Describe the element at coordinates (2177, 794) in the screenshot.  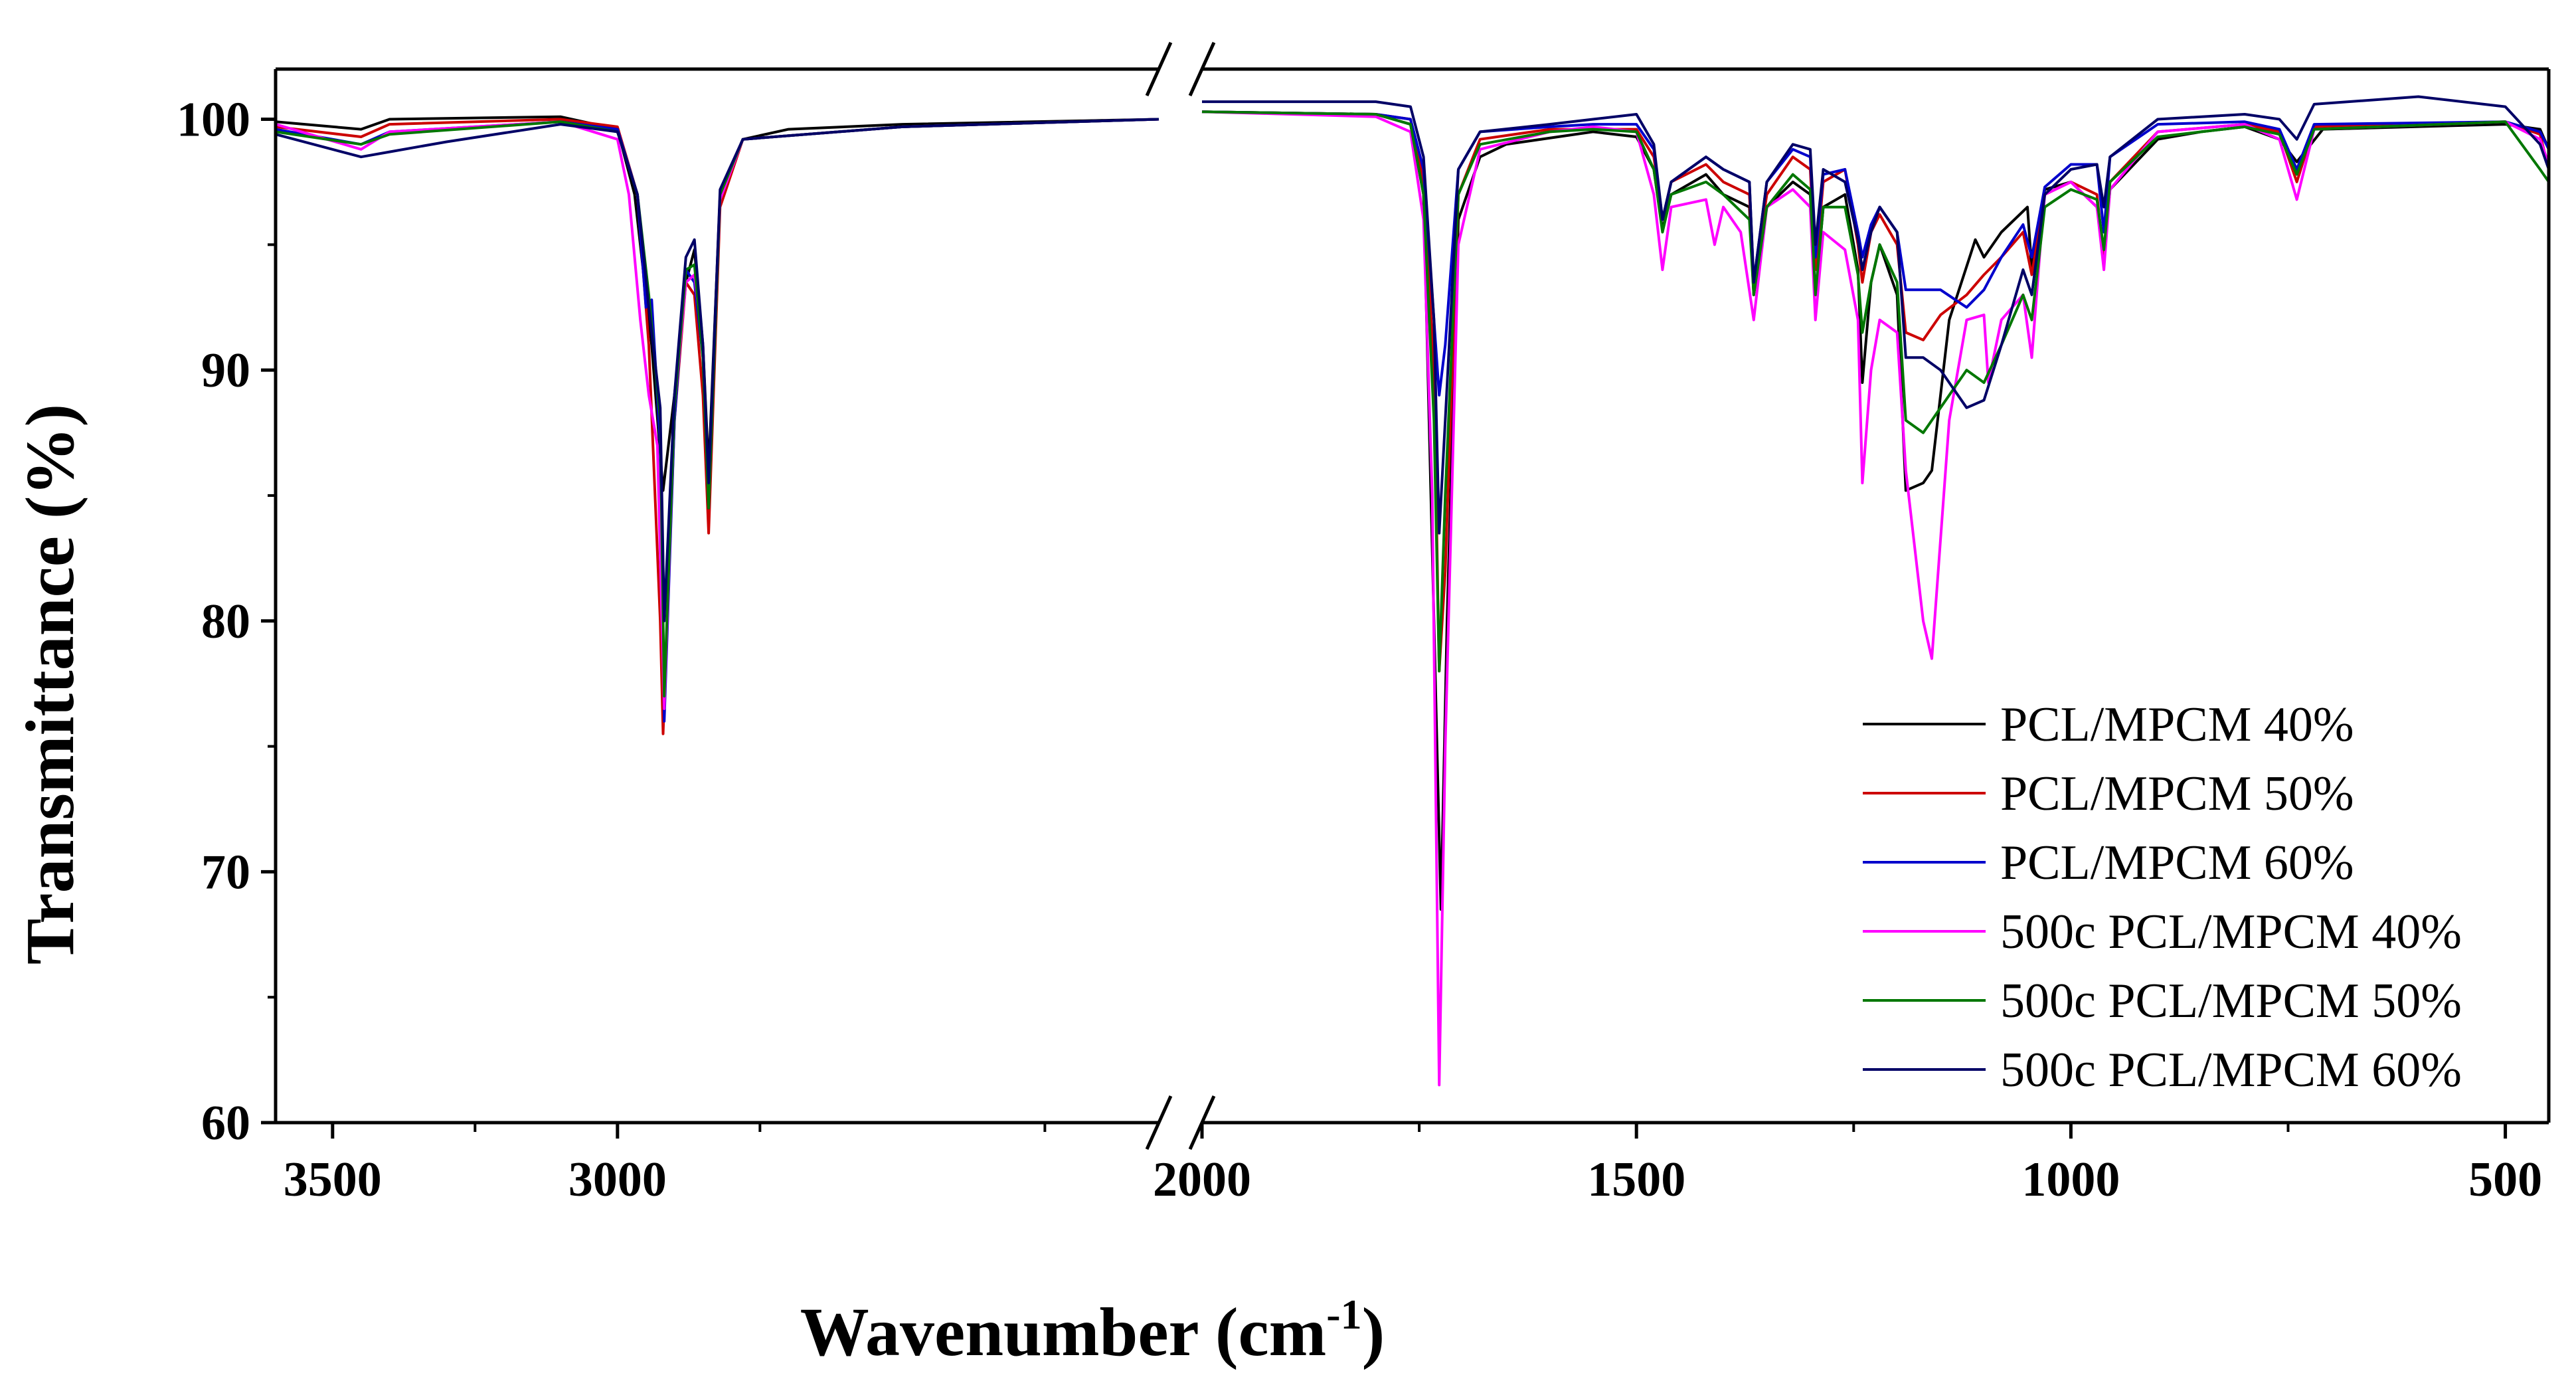
I see `legend-label-2: PCL/MPCM 50%` at that location.